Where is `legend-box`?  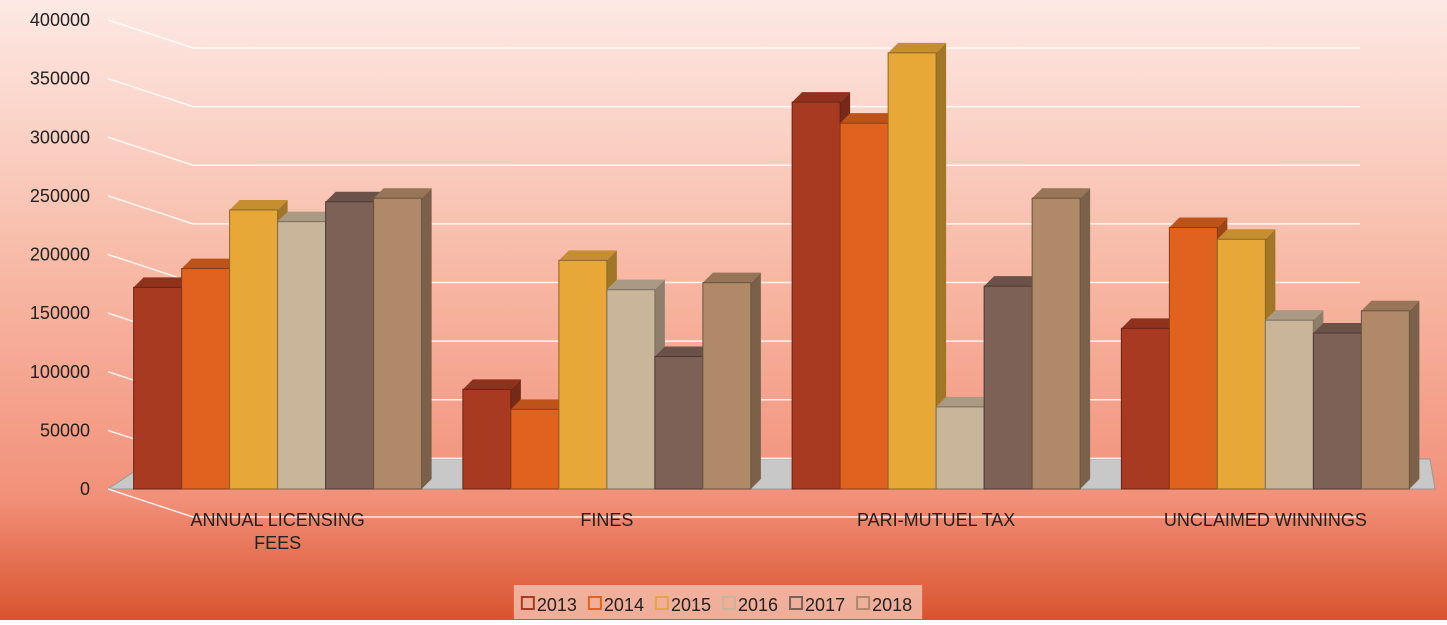
legend-box is located at coordinates (718, 602).